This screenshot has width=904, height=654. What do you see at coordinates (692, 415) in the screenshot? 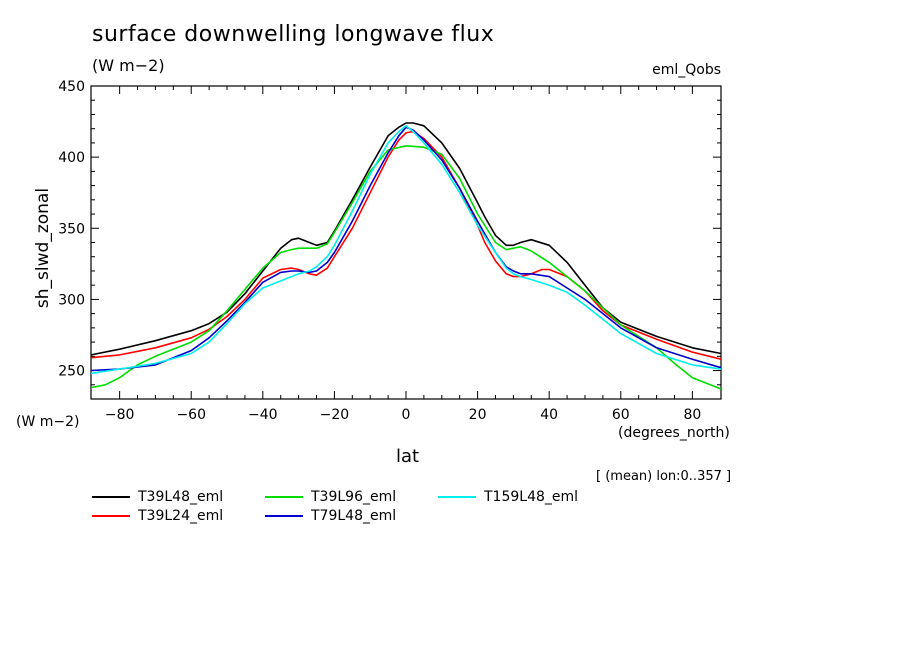
I see `x-tick-label: 80` at bounding box center [692, 415].